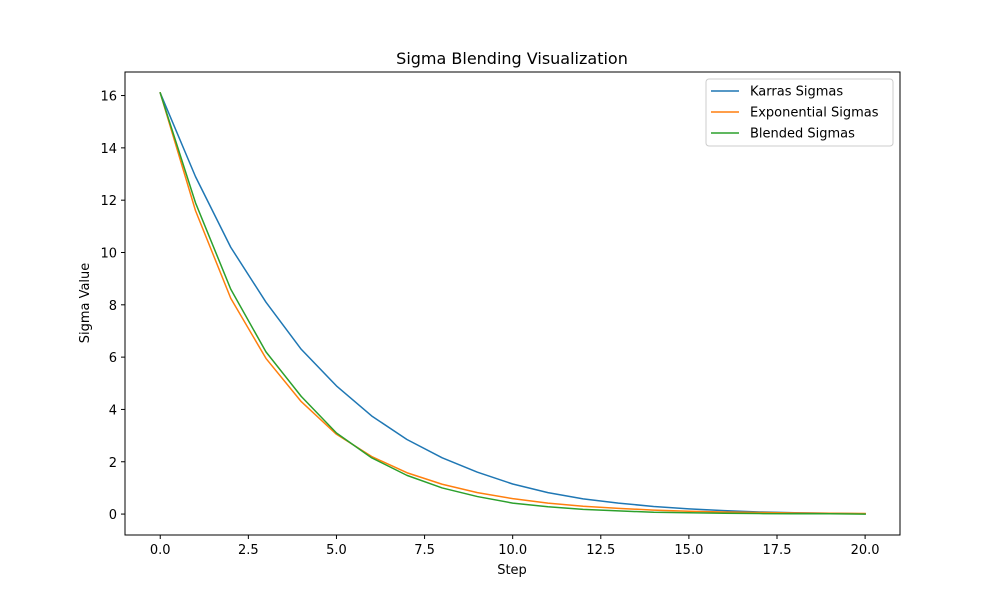 This screenshot has height=600, width=1000. Describe the element at coordinates (600, 550) in the screenshot. I see `x-tick-label: 12.5` at that location.